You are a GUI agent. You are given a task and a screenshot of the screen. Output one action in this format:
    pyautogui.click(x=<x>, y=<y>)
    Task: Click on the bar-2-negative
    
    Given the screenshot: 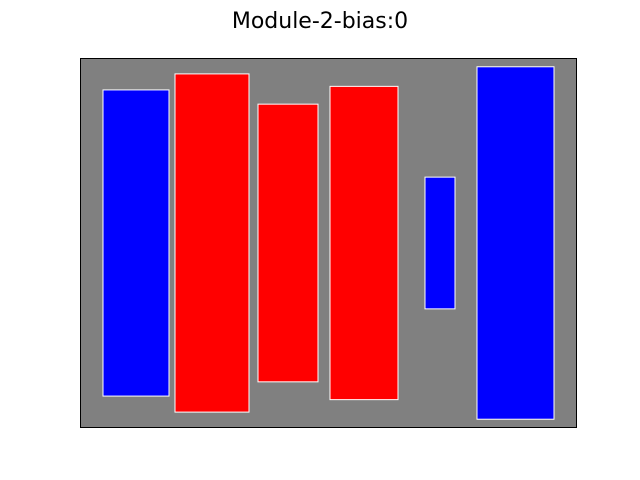 What is the action you would take?
    pyautogui.click(x=212, y=243)
    